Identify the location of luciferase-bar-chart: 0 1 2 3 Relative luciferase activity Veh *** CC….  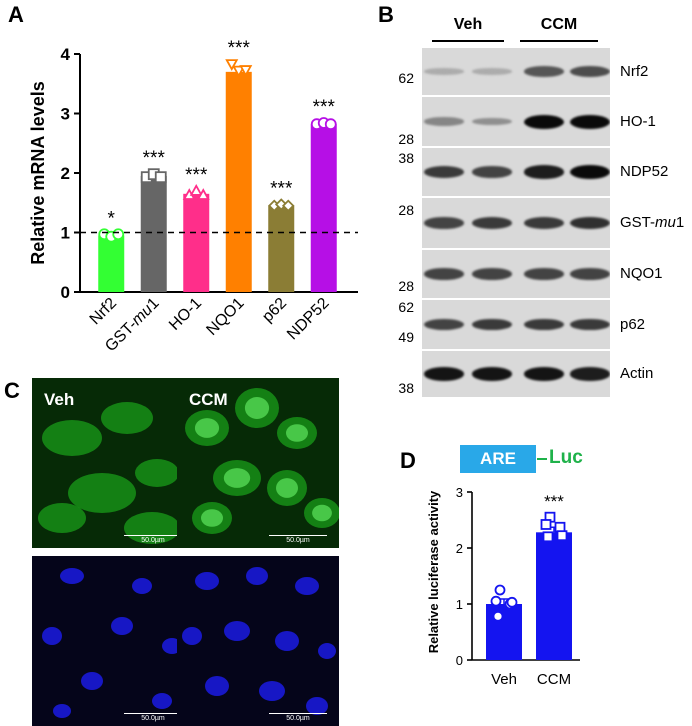
(503, 586).